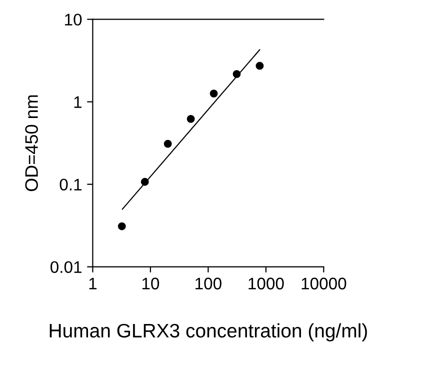  What do you see at coordinates (93, 284) in the screenshot?
I see `x-tick-label: 1` at bounding box center [93, 284].